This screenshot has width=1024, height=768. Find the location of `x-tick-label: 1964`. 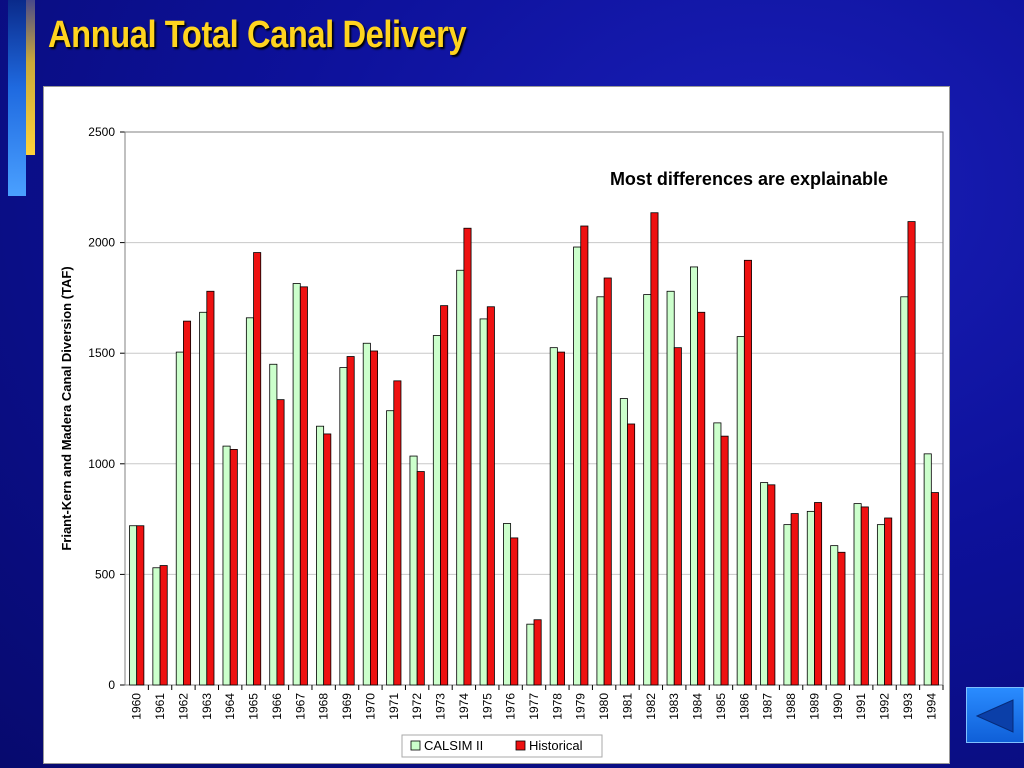

x-tick-label: 1964 is located at coordinates (230, 706).